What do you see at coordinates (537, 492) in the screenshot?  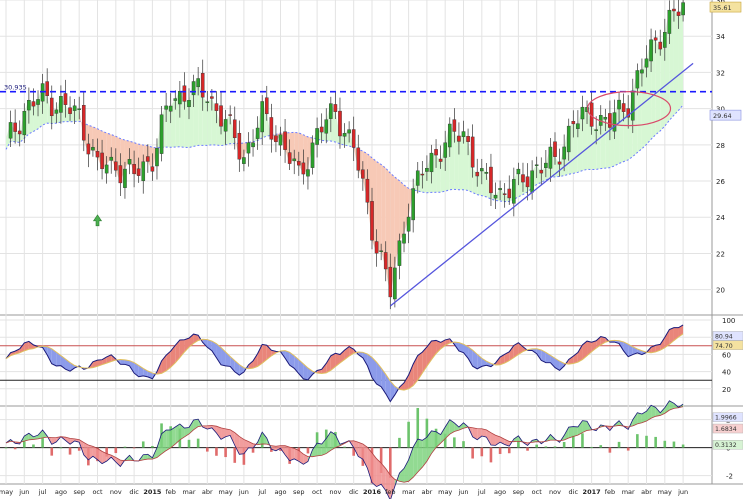 I see `x-tick-label: oct` at bounding box center [537, 492].